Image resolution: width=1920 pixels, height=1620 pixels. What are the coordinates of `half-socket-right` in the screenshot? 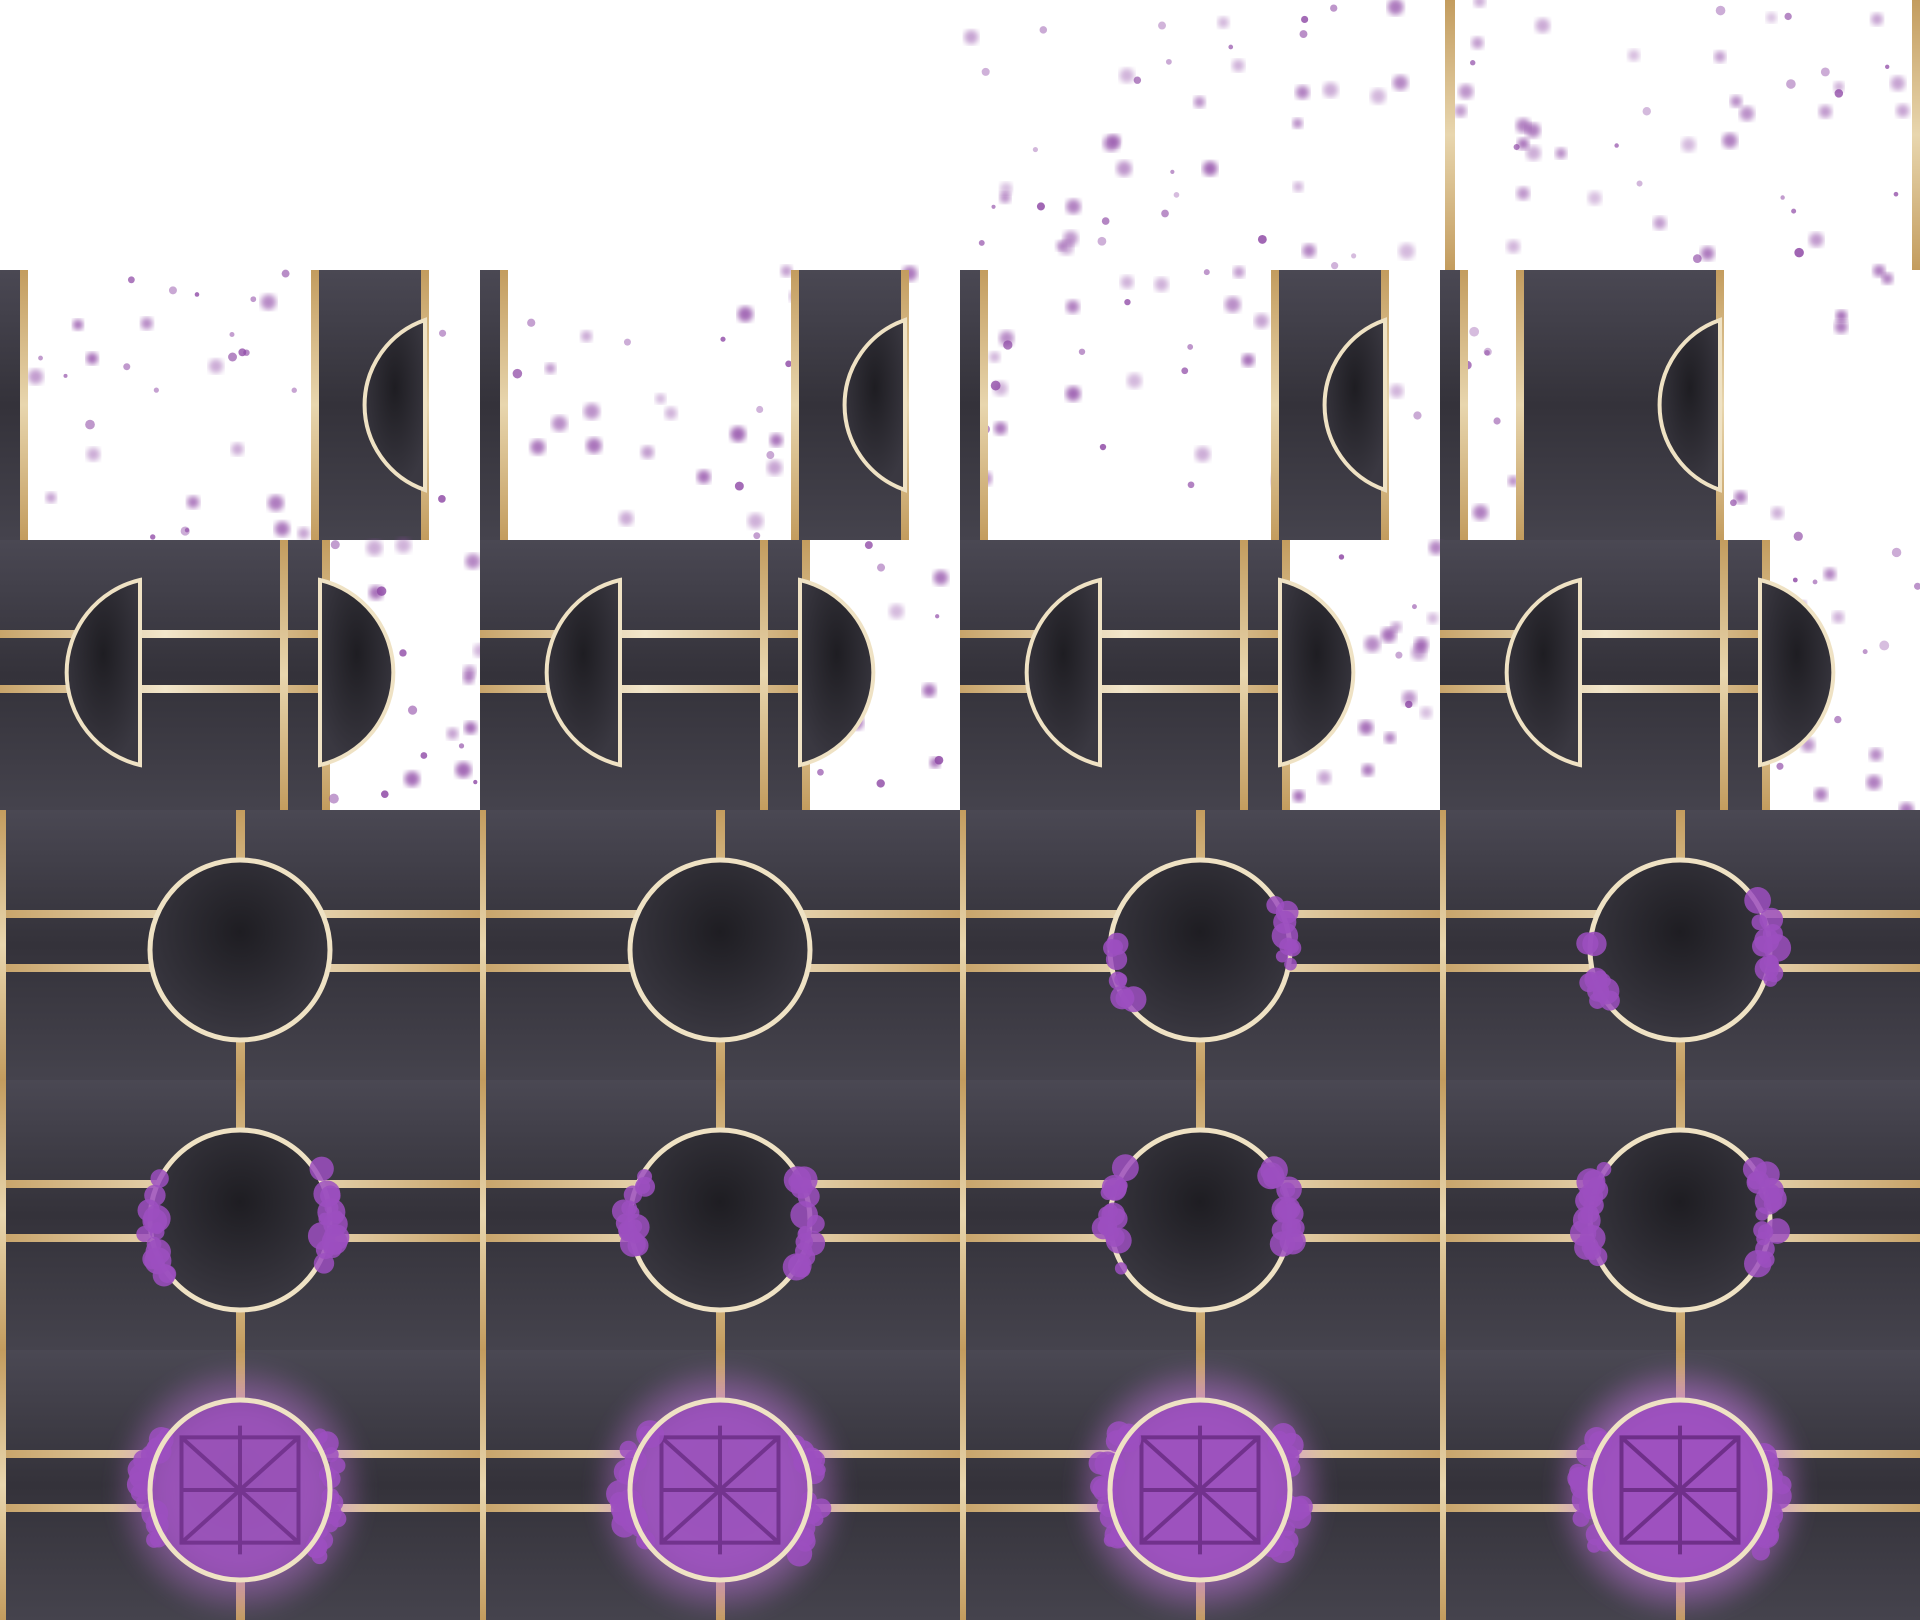 It's located at (1317, 672).